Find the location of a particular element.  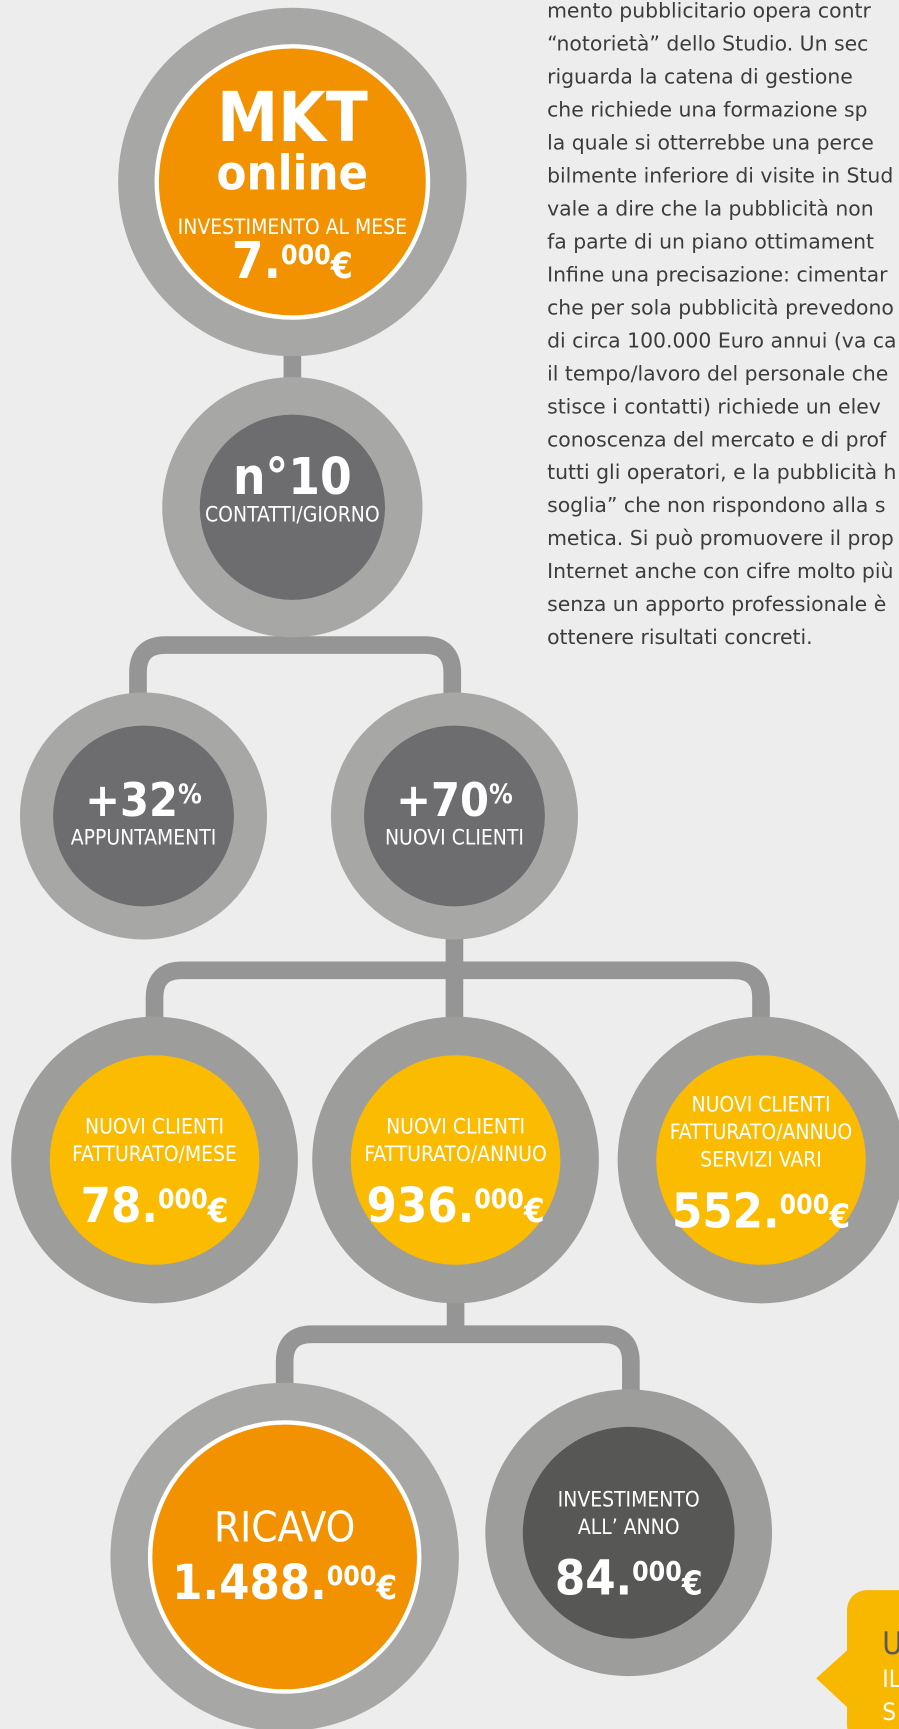

text-part: INVESTIMENTO AL MESE is located at coordinates (292, 227).